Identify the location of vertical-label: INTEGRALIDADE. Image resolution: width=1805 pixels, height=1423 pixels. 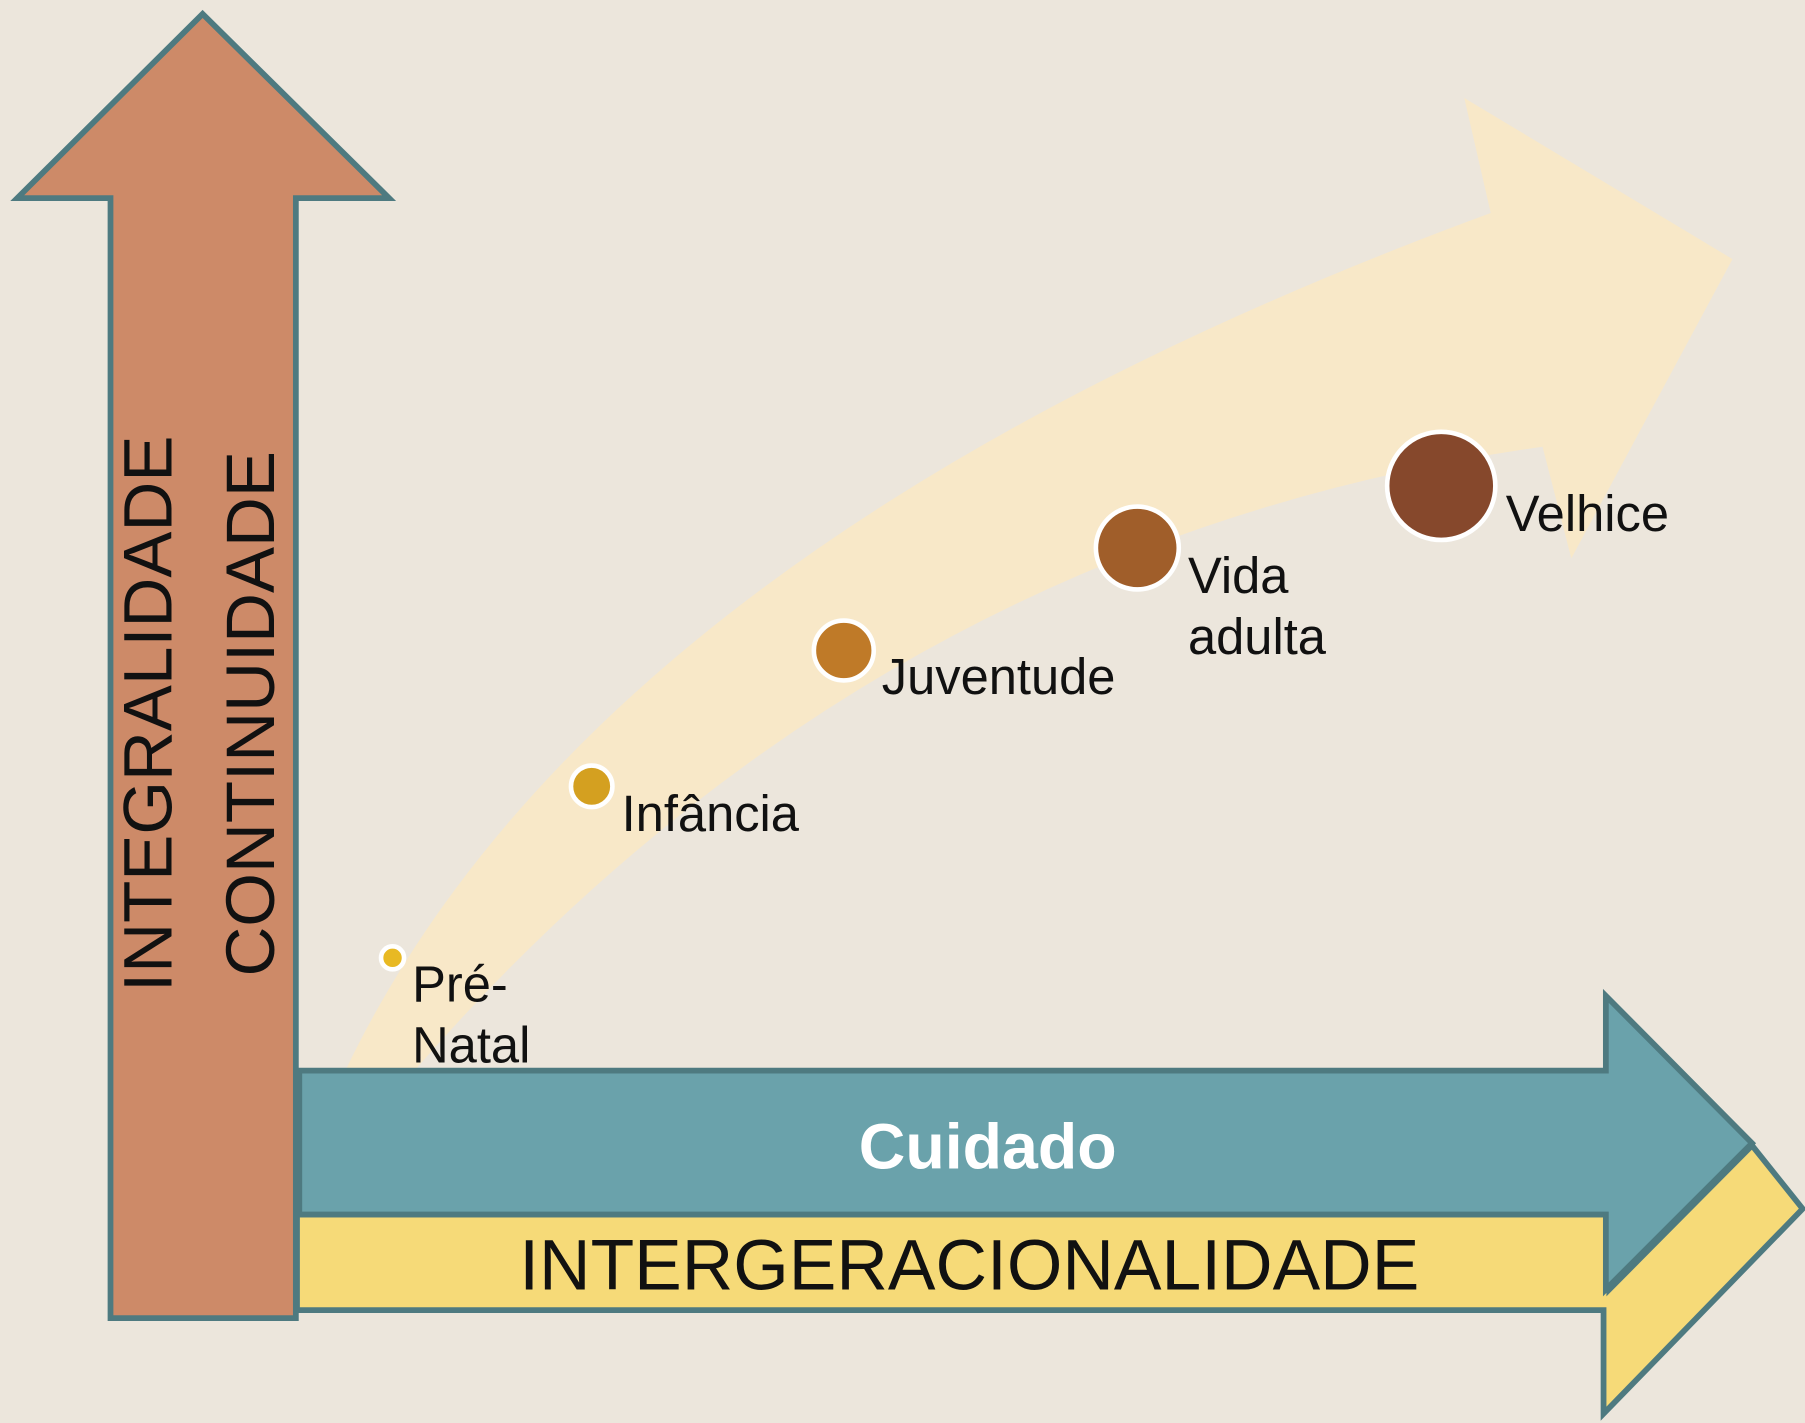
(147, 714).